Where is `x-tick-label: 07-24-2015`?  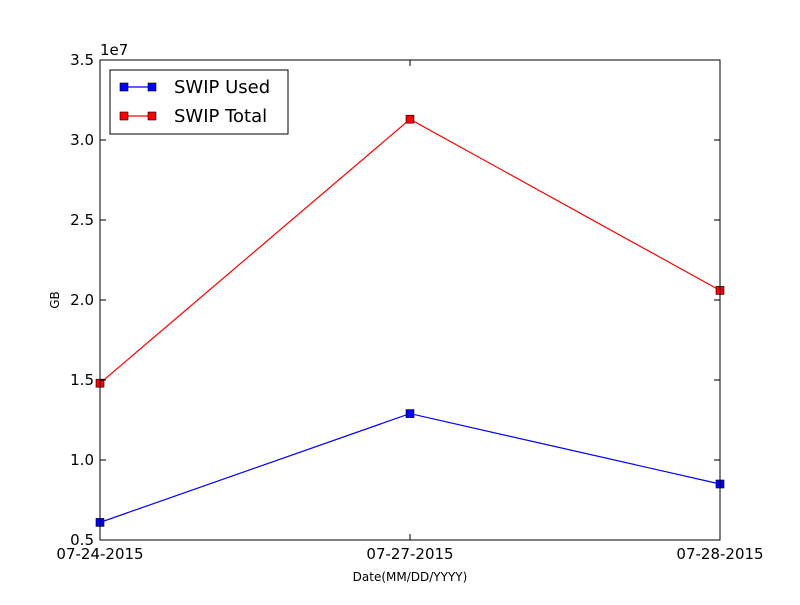 x-tick-label: 07-24-2015 is located at coordinates (99, 554).